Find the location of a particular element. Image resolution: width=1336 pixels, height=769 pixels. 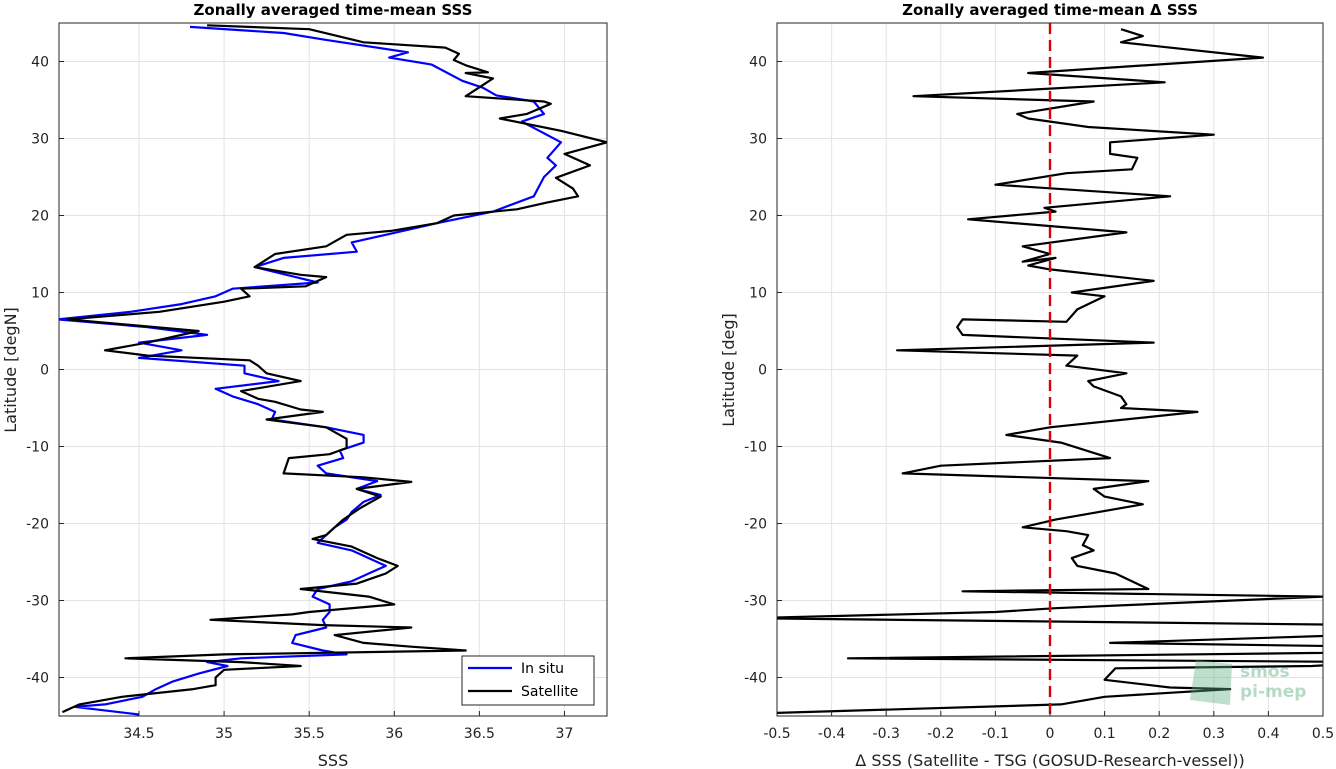

x-tick-label: 34.5 is located at coordinates (138, 734).